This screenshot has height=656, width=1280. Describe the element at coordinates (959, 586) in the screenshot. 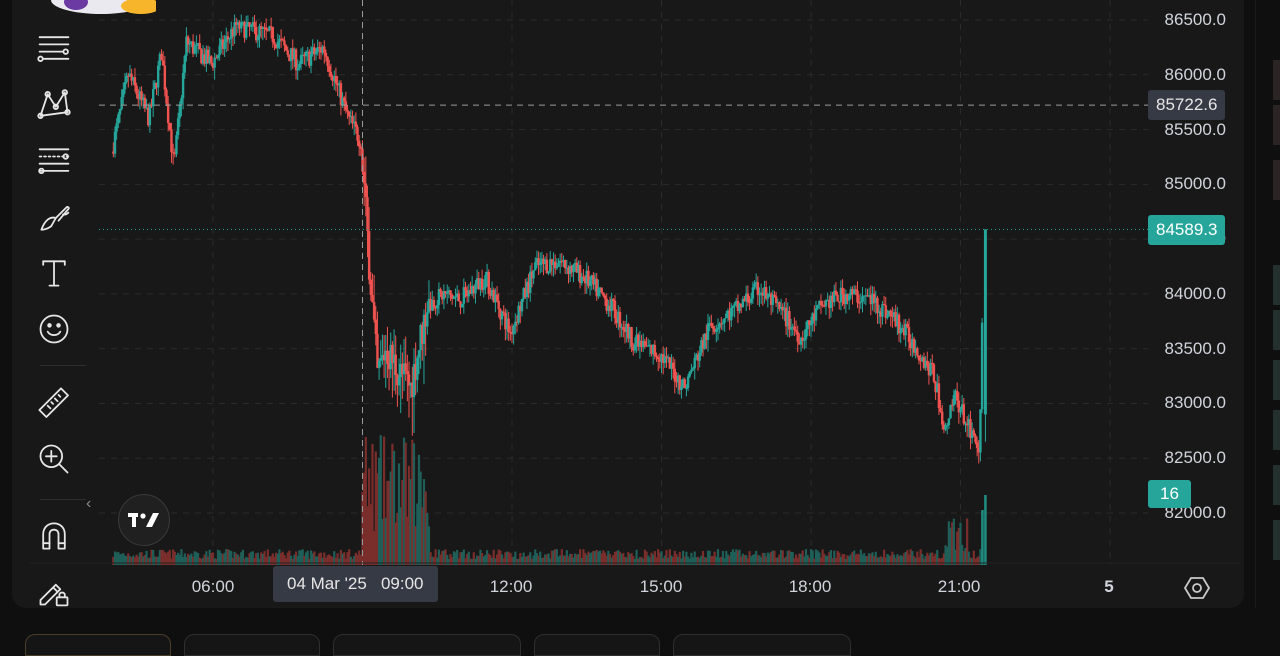

I see `time-label-2100: 21:00` at that location.